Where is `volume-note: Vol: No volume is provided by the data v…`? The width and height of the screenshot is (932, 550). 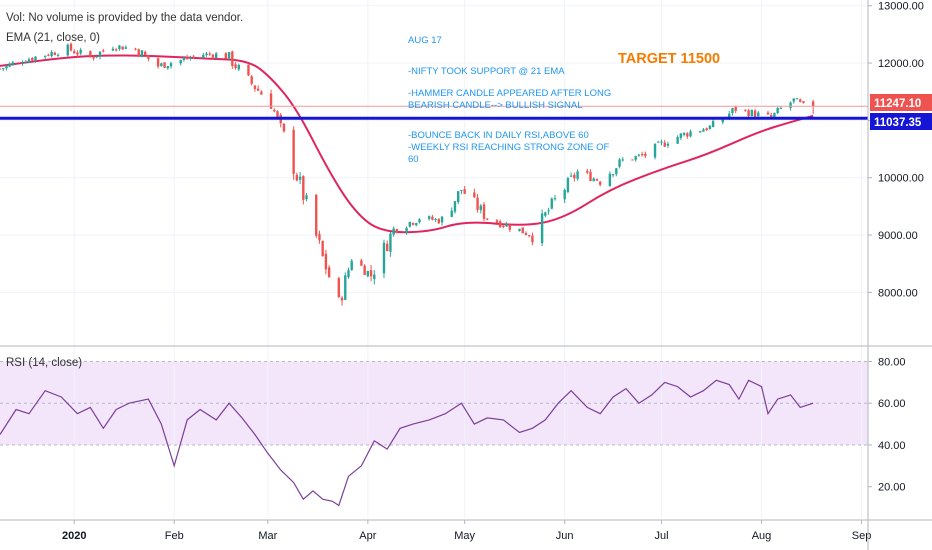
volume-note: Vol: No volume is provided by the data v… is located at coordinates (124, 18).